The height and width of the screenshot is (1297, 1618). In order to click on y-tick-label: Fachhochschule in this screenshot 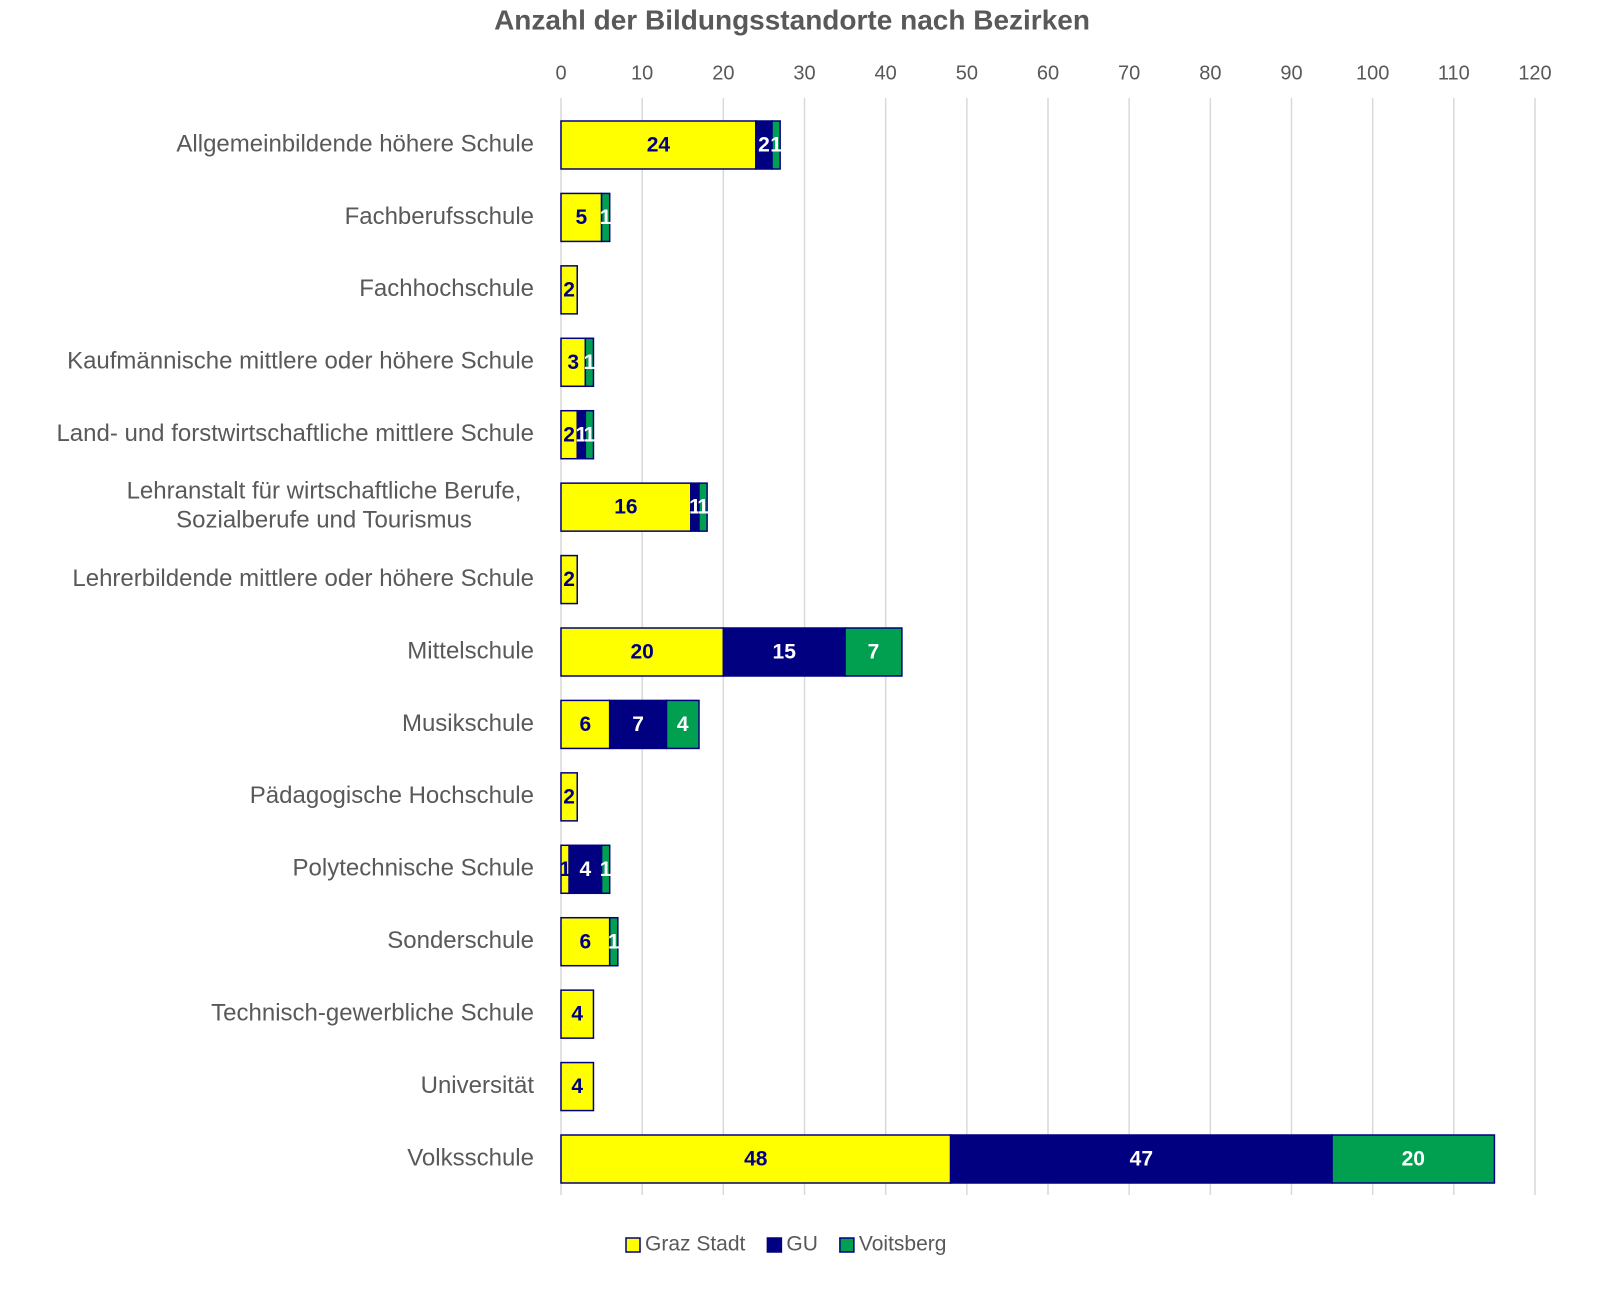, I will do `click(446, 288)`.